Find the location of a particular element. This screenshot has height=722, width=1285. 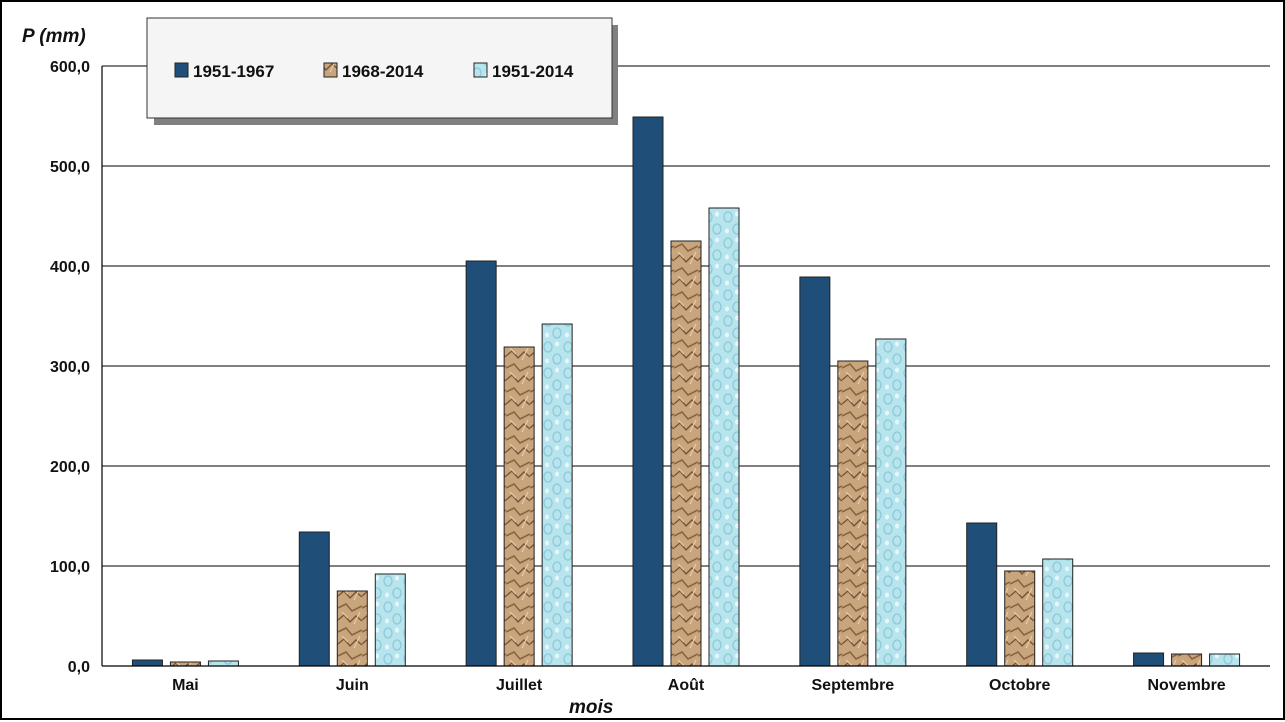

x-tick-label: Juillet is located at coordinates (519, 685).